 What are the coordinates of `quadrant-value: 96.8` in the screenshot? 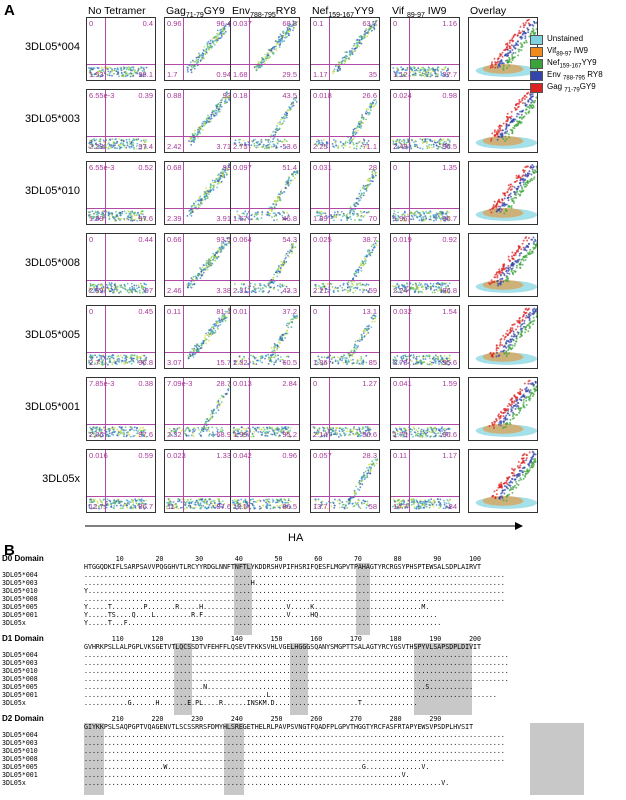 It's located at (145, 362).